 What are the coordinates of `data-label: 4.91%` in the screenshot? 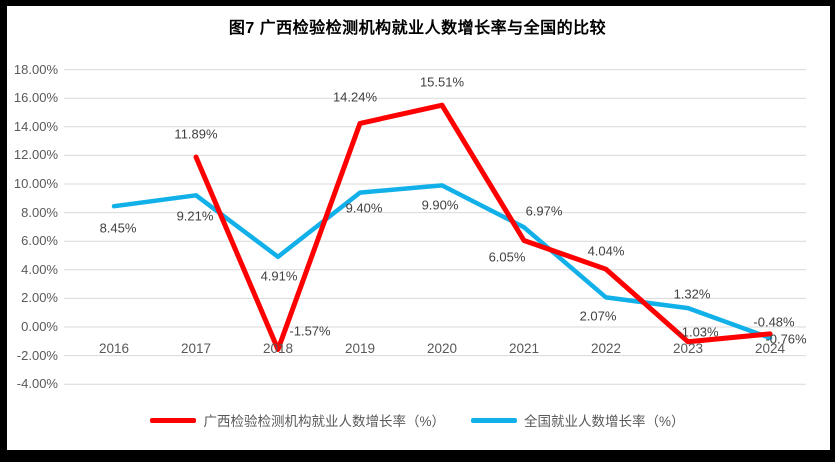 It's located at (279, 276).